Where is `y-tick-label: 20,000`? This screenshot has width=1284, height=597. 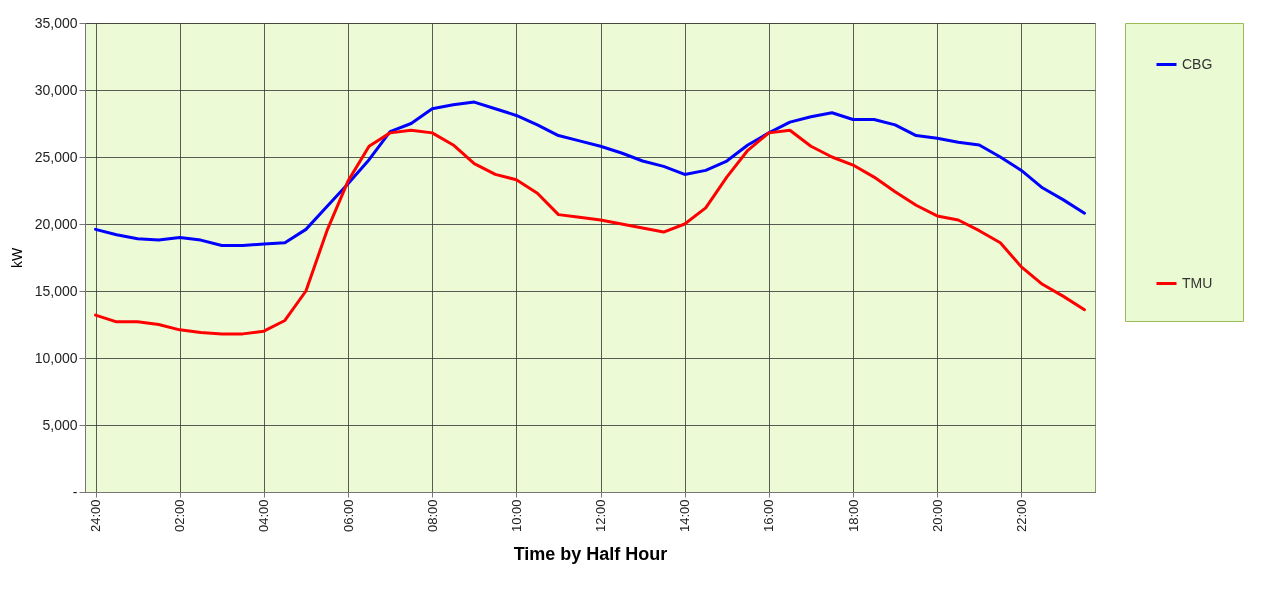 y-tick-label: 20,000 is located at coordinates (56, 223).